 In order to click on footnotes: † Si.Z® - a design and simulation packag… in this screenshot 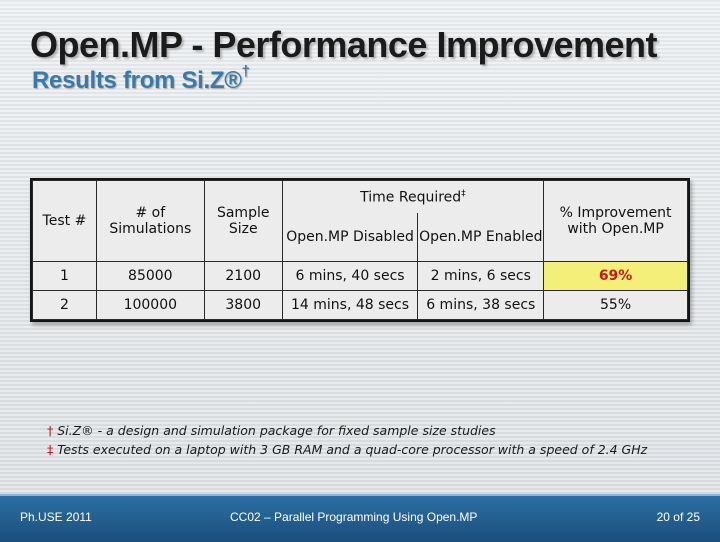, I will do `click(347, 440)`.